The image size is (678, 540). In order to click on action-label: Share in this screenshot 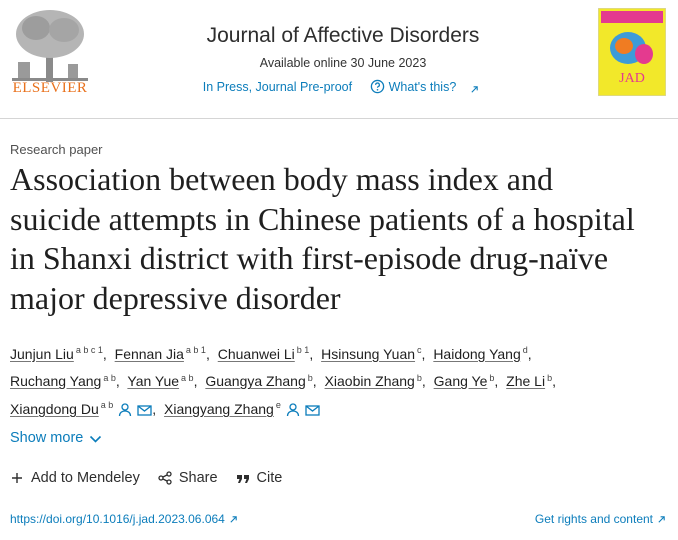, I will do `click(198, 478)`.